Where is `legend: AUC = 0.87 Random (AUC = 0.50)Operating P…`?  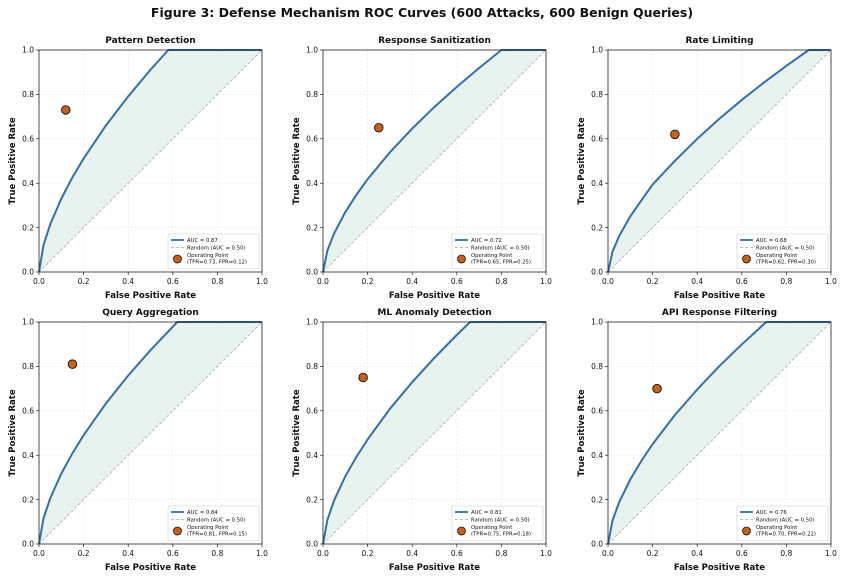
legend: AUC = 0.87 Random (AUC = 0.50)Operating P… is located at coordinates (213, 251).